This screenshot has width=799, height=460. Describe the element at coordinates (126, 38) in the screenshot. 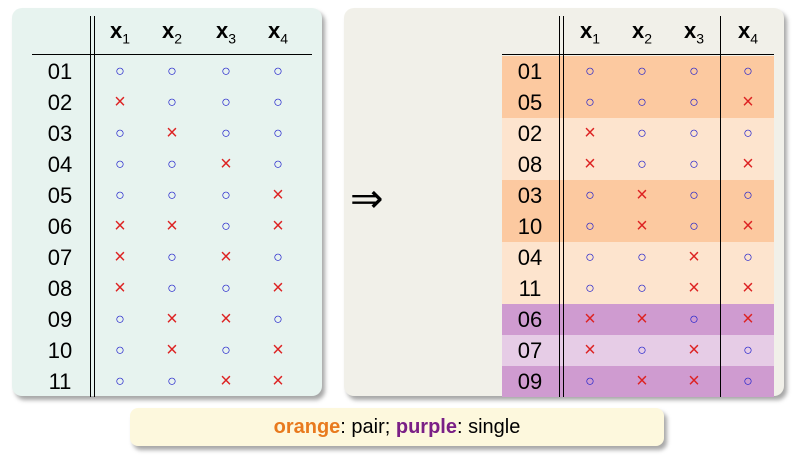

I see `header-subscript: 1` at that location.